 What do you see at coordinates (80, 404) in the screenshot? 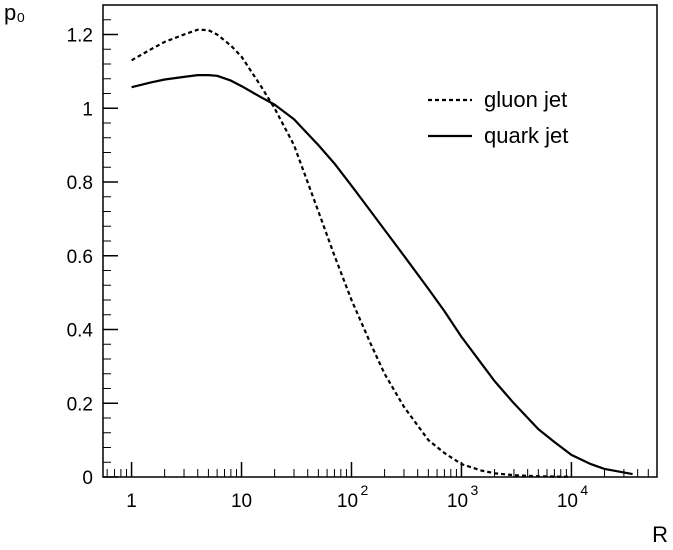
I see `y-tick-label: 0.2` at bounding box center [80, 404].